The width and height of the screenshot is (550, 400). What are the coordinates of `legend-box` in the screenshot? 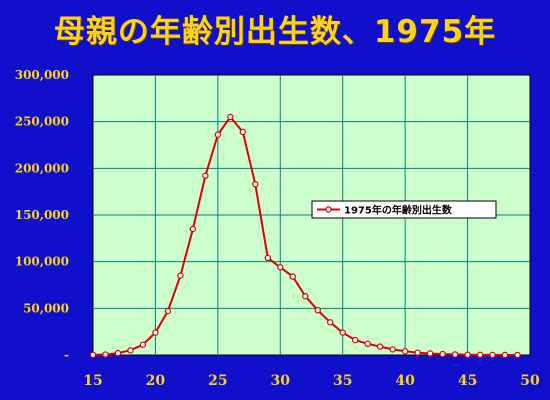 It's located at (404, 209).